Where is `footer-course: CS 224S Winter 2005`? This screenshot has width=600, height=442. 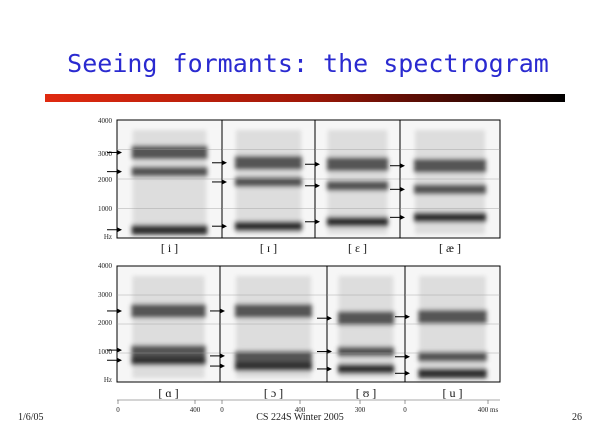 footer-course: CS 224S Winter 2005 is located at coordinates (299, 417).